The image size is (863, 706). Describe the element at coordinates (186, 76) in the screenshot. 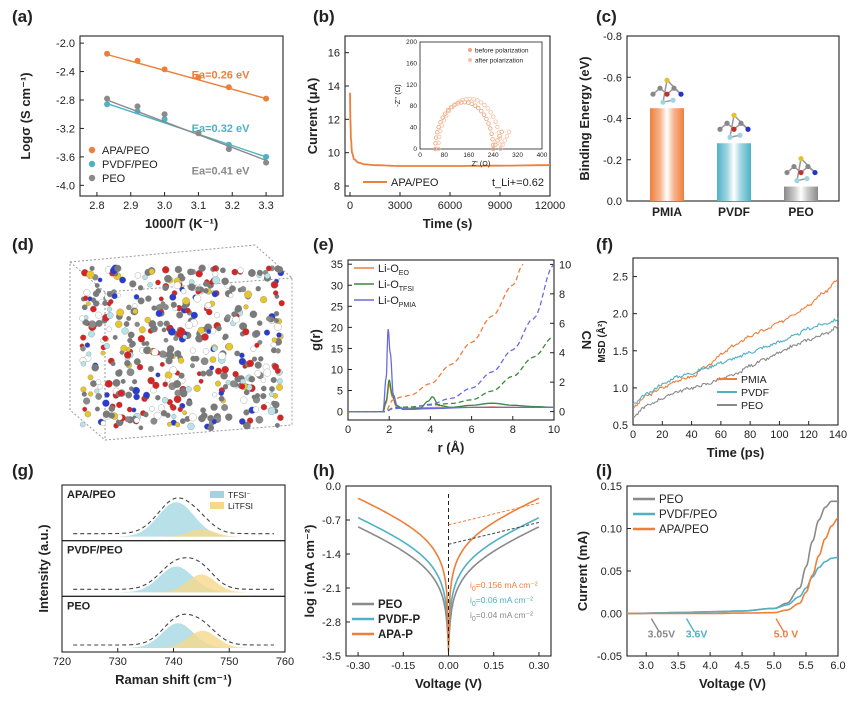

I see `fit-line` at that location.